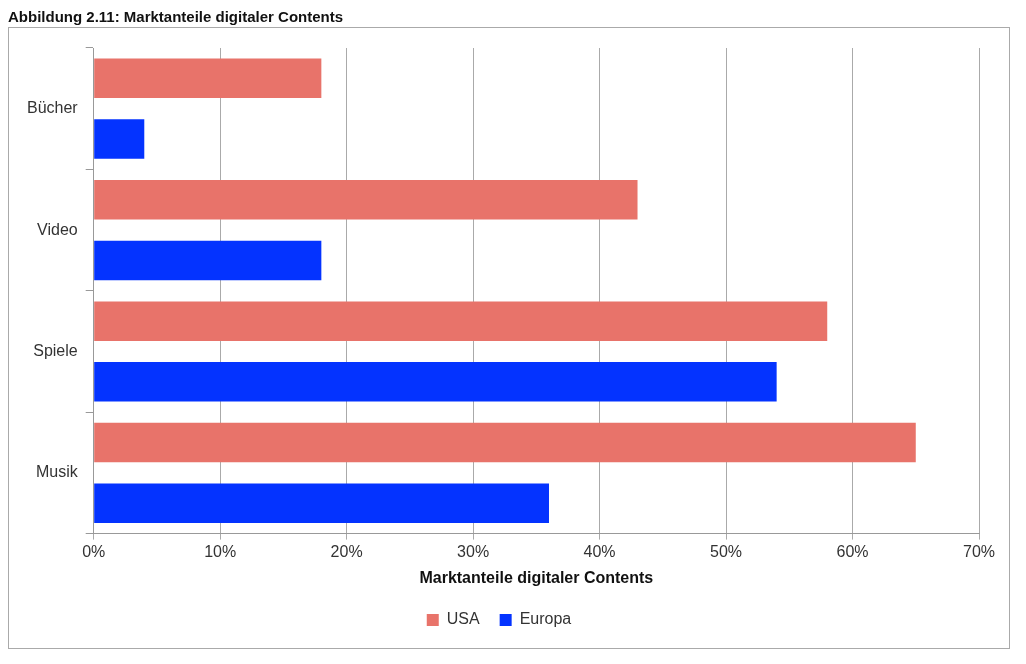  What do you see at coordinates (536, 577) in the screenshot?
I see `x-axis-title: Marktanteile digitaler Contents` at bounding box center [536, 577].